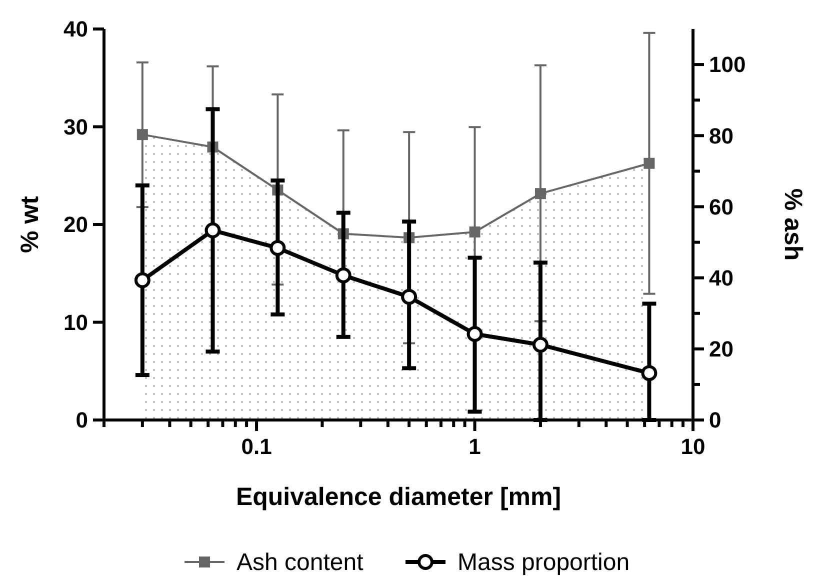 This screenshot has height=587, width=815. What do you see at coordinates (474, 446) in the screenshot?
I see `x-tick-label: 1` at bounding box center [474, 446].